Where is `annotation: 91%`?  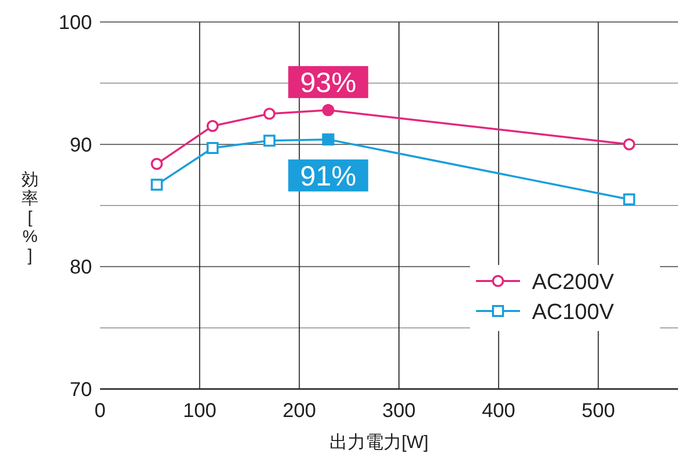
annotation: 91% is located at coordinates (328, 176).